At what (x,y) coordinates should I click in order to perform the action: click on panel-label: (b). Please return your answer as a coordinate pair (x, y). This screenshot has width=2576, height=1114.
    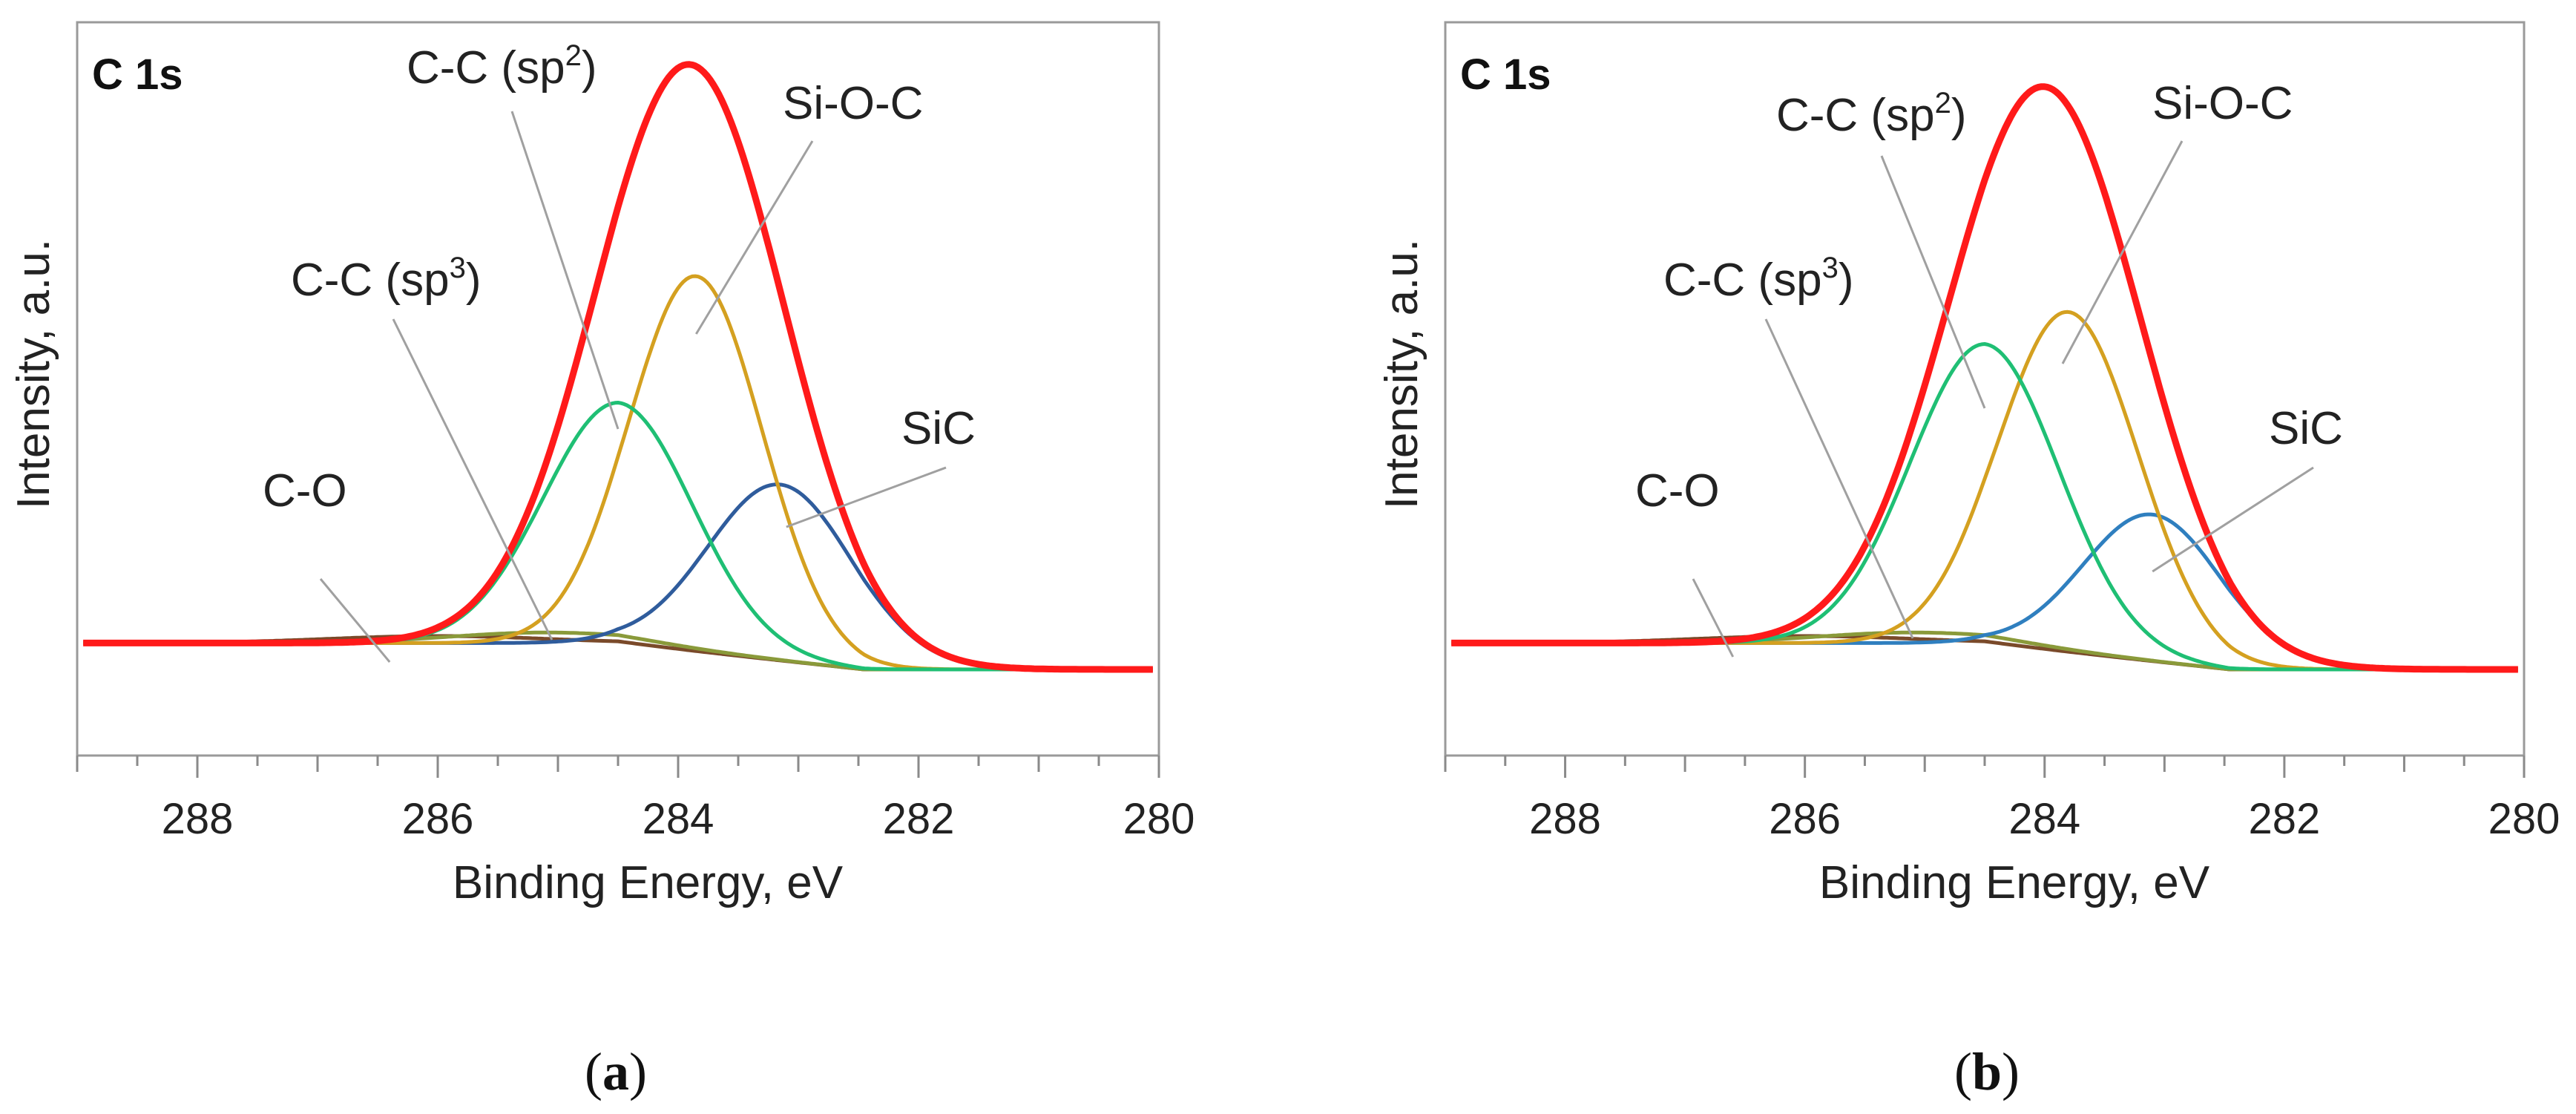
    Looking at the image, I should click on (1987, 1071).